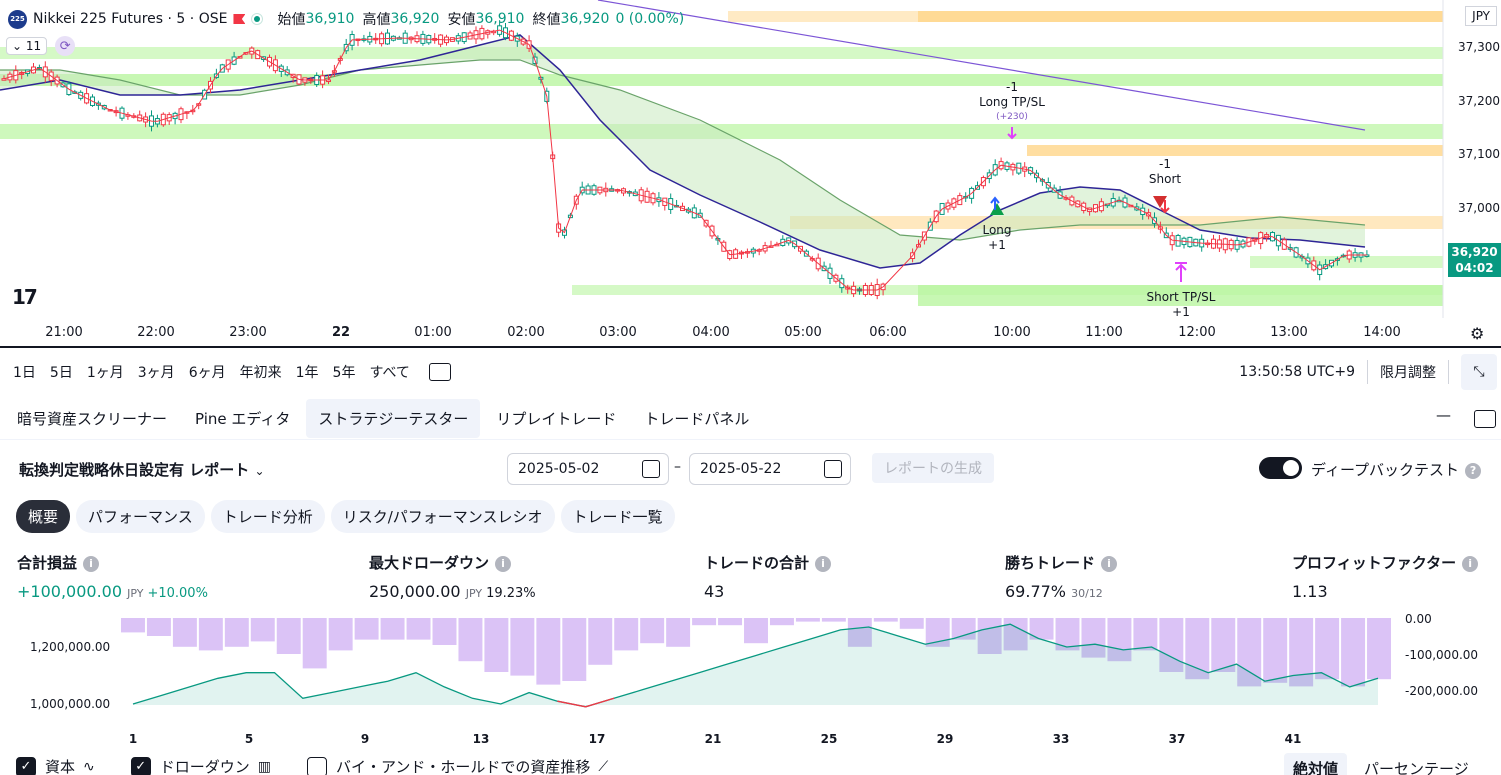  What do you see at coordinates (344, 373) in the screenshot?
I see `range-5y: 5年` at bounding box center [344, 373].